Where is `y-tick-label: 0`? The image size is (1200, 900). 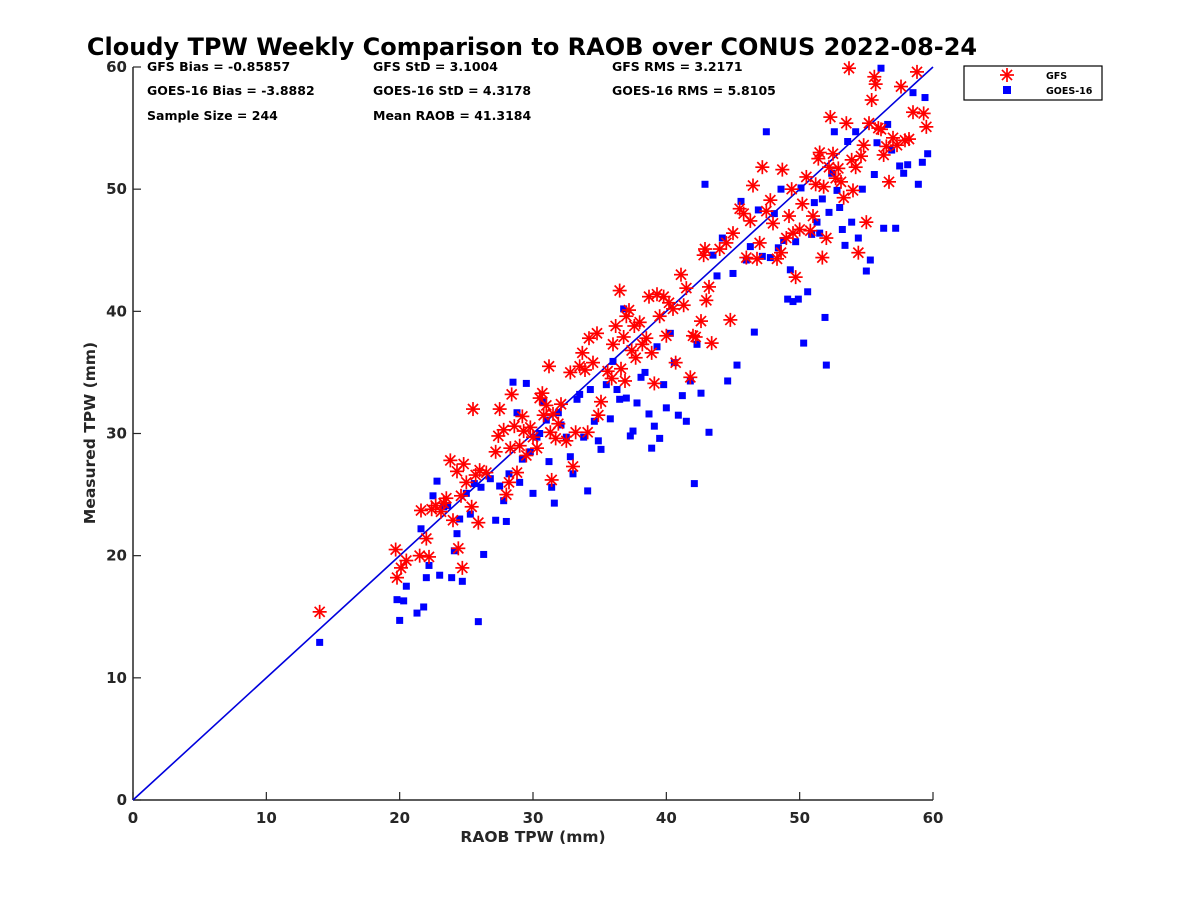
y-tick-label: 0 is located at coordinates (122, 800).